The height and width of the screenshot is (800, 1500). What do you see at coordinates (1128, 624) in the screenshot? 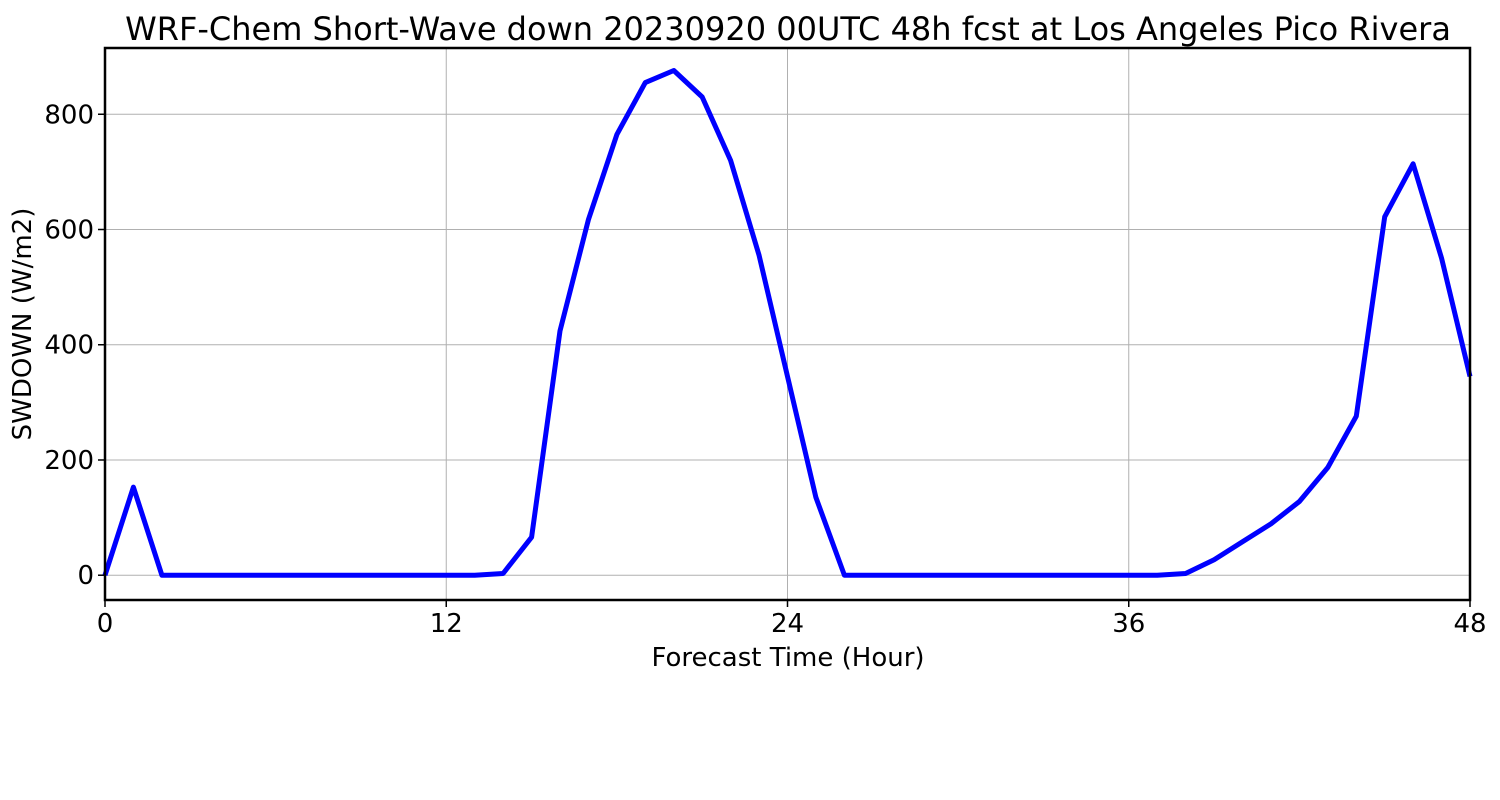
I see `x-tick-label: 36` at bounding box center [1128, 624].